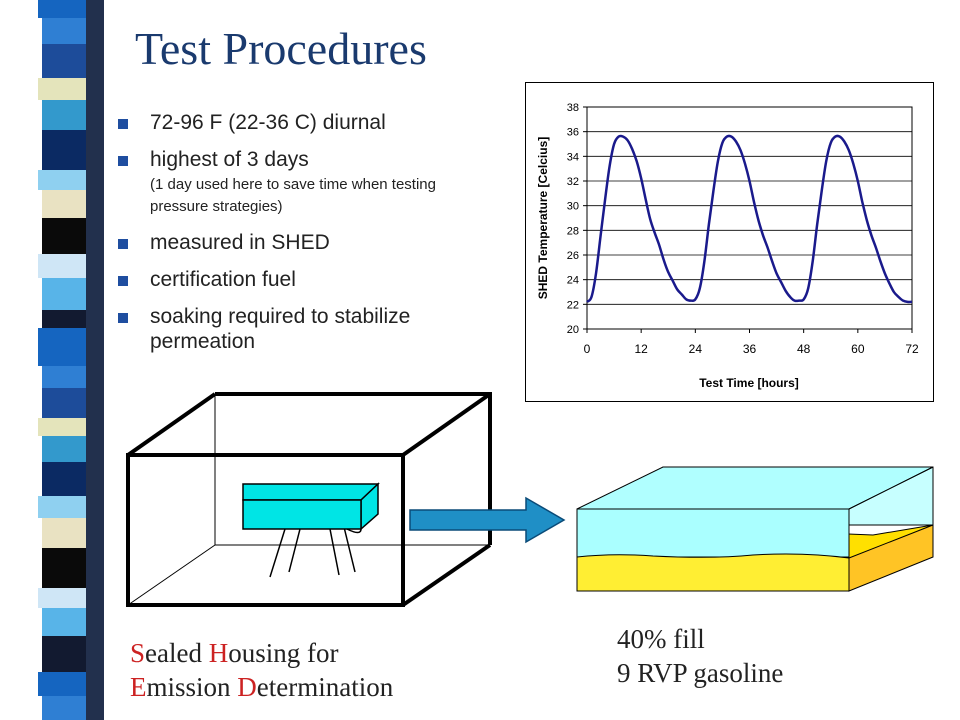  I want to click on slide-title: Test Procedures, so click(281, 48).